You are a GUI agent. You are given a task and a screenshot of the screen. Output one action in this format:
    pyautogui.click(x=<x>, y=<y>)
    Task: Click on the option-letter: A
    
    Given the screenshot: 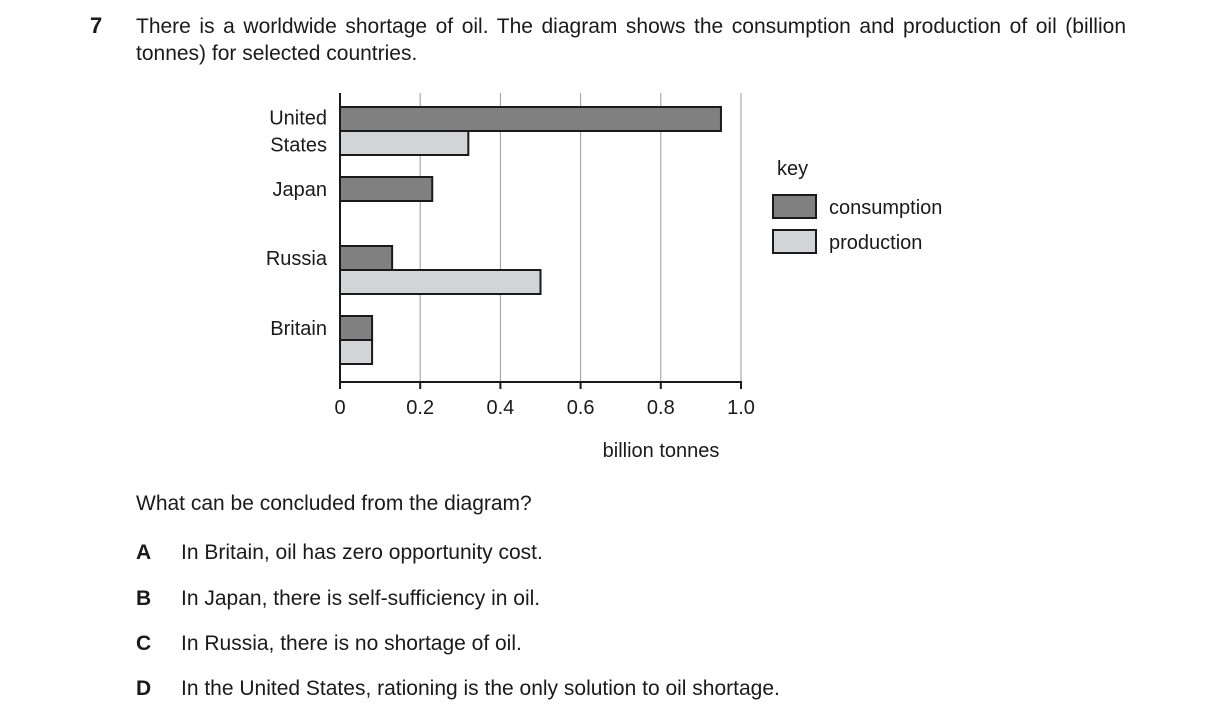 What is the action you would take?
    pyautogui.click(x=144, y=552)
    